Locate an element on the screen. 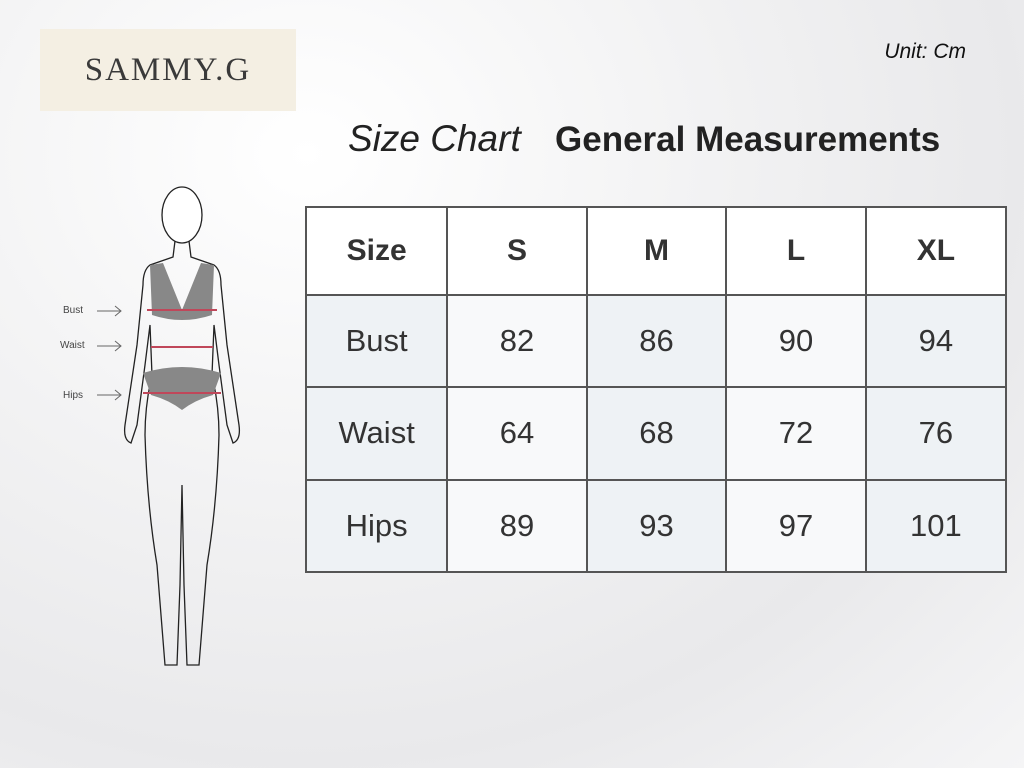  title-bold: General Measurements is located at coordinates (748, 139).